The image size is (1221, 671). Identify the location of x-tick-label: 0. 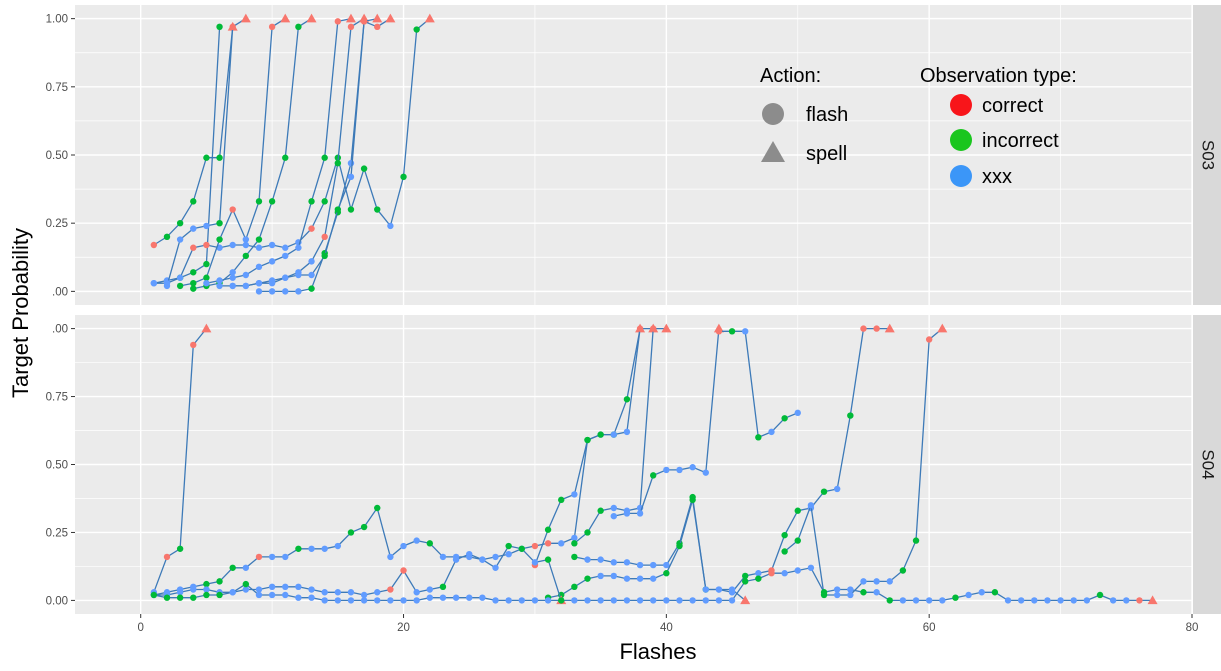
(141, 628).